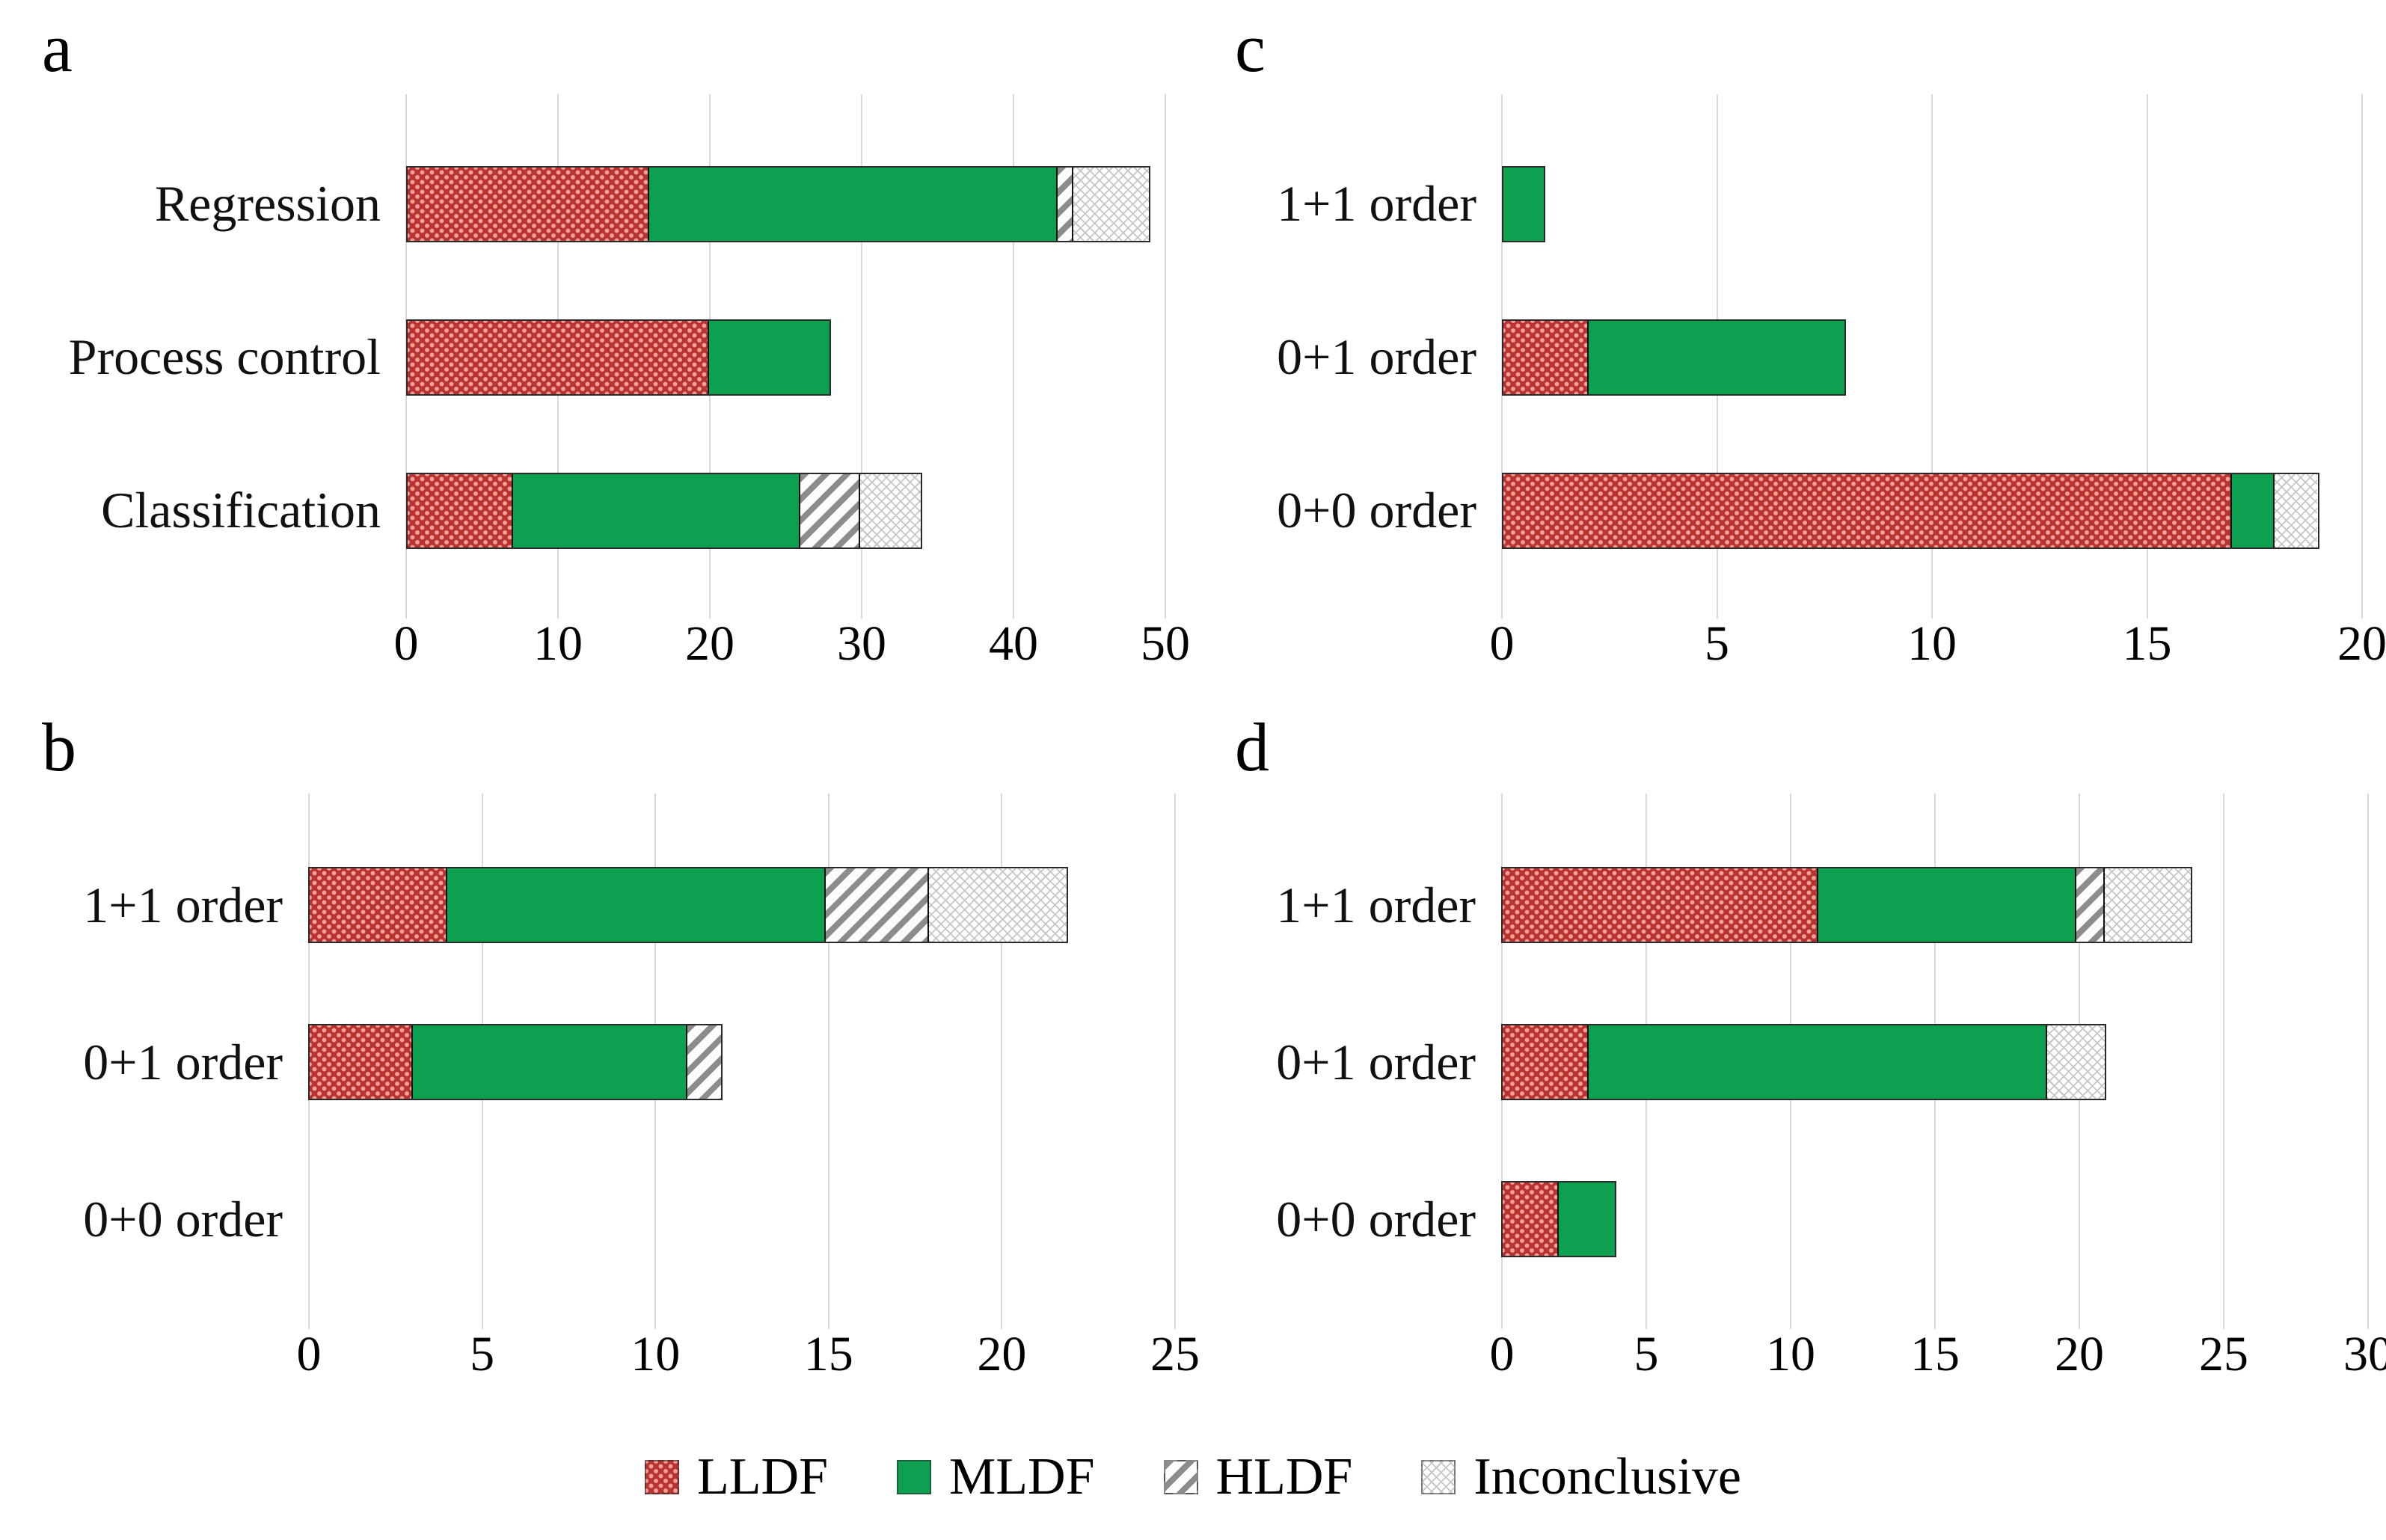 This screenshot has height=1540, width=2386. I want to click on category-label: 0+0 order, so click(1376, 510).